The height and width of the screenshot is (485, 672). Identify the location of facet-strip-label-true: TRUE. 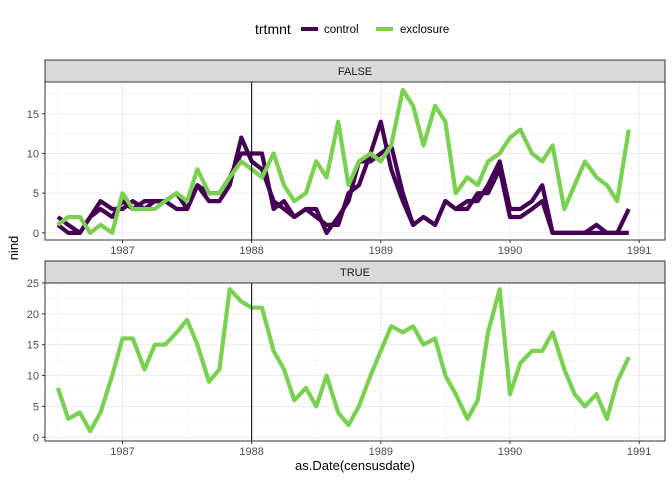
(355, 273).